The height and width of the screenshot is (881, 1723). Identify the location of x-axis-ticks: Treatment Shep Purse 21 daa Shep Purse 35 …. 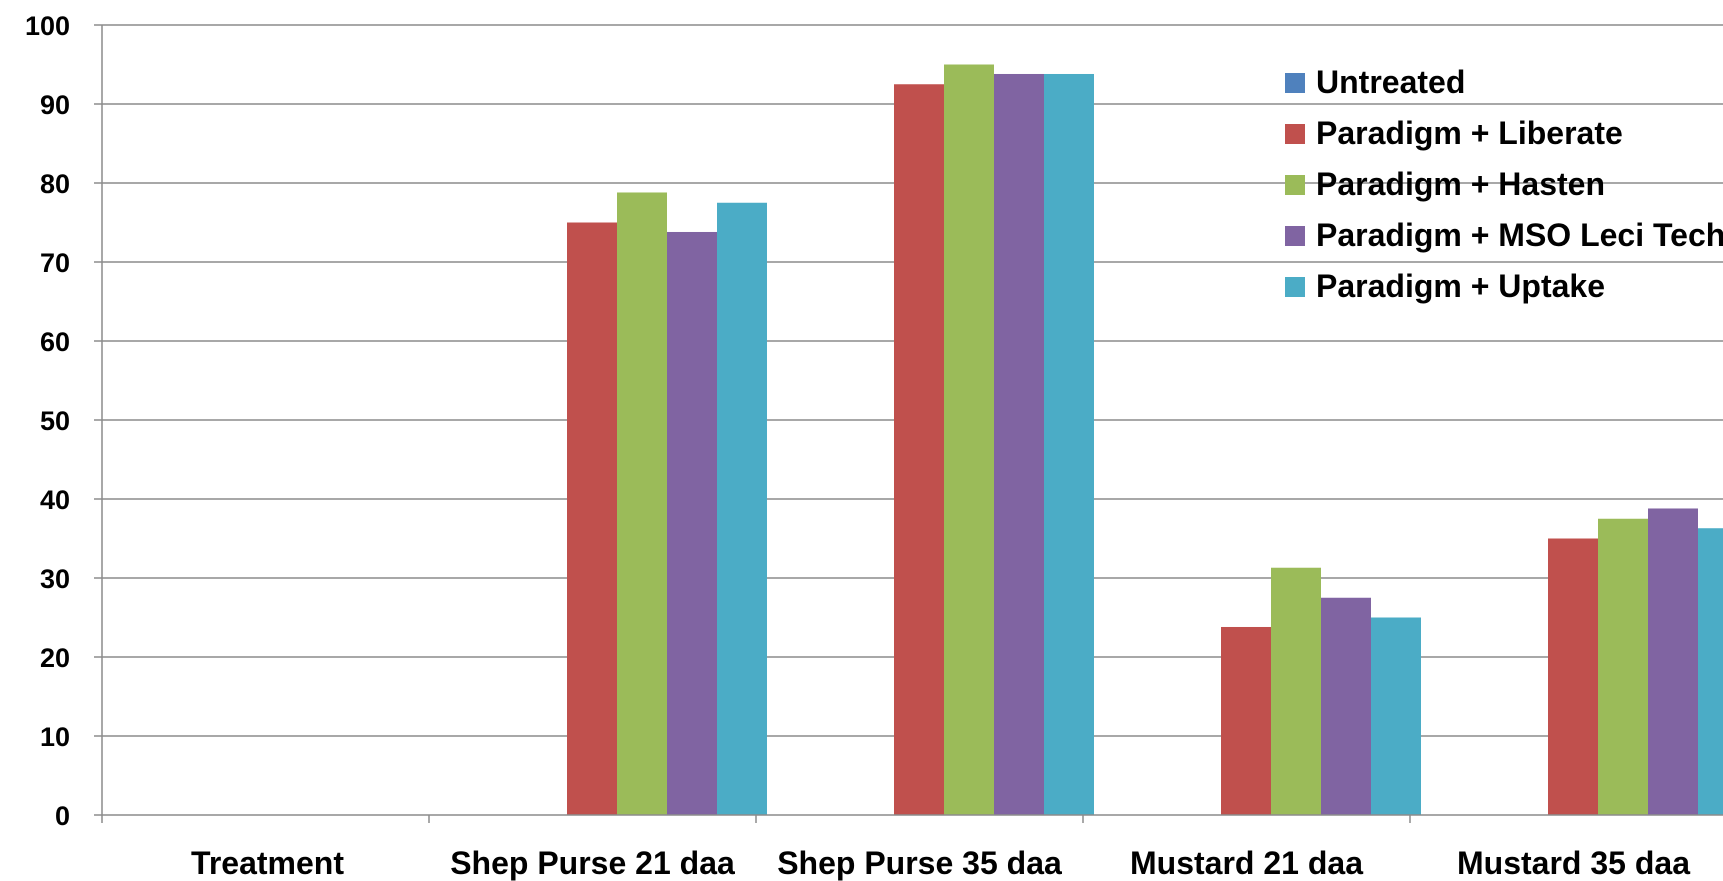
(940, 863).